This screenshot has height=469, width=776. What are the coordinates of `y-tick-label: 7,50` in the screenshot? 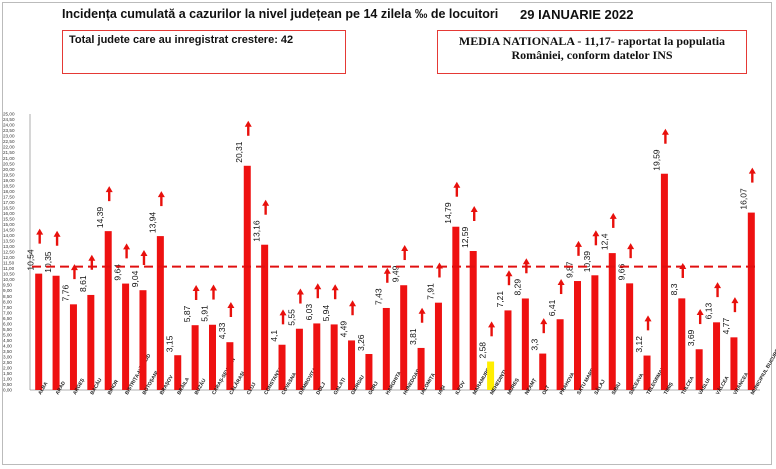 It's located at (7, 307).